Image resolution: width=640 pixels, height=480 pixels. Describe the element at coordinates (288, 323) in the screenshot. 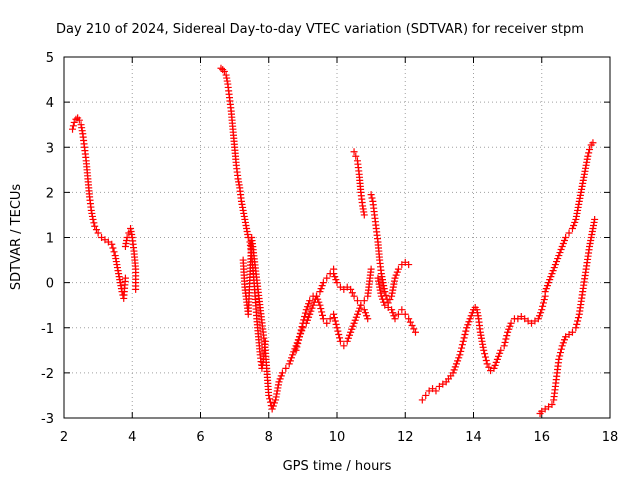

I see `series-seg2b` at that location.